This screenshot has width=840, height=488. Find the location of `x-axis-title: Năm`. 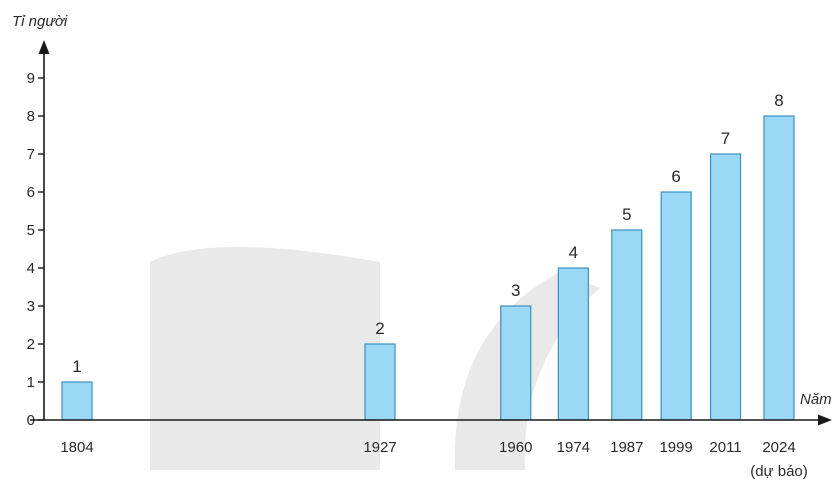

x-axis-title: Năm is located at coordinates (816, 399).